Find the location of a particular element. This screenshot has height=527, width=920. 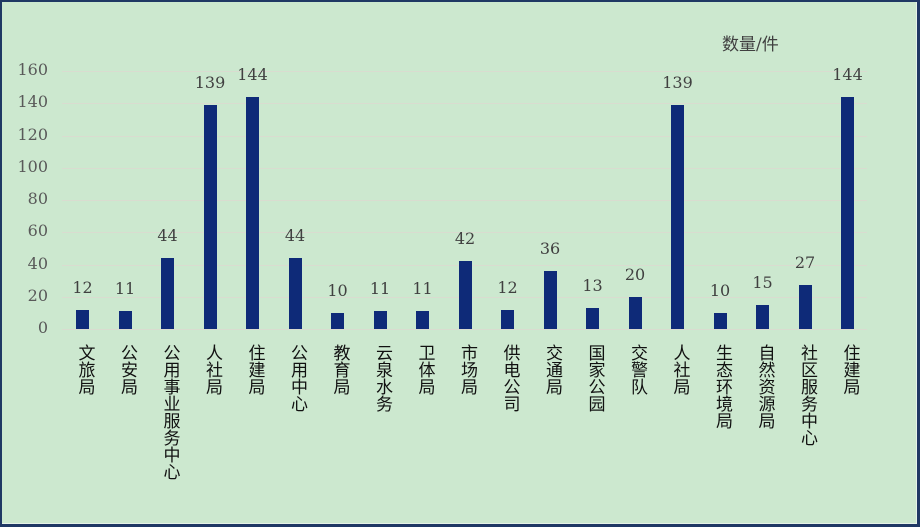

y-tick-label: 80 is located at coordinates (37, 198).